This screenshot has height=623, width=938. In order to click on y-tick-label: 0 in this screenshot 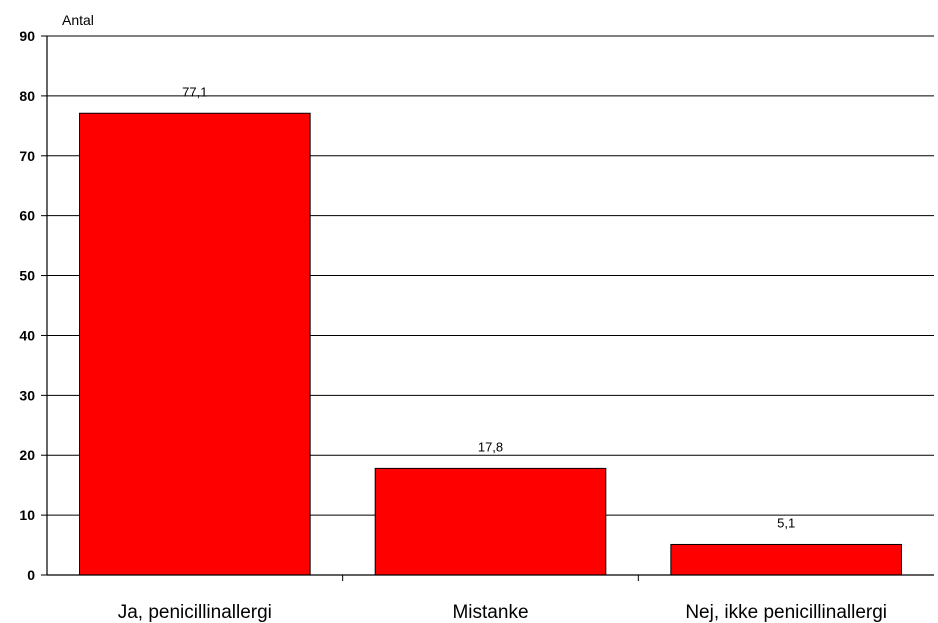, I will do `click(31, 575)`.